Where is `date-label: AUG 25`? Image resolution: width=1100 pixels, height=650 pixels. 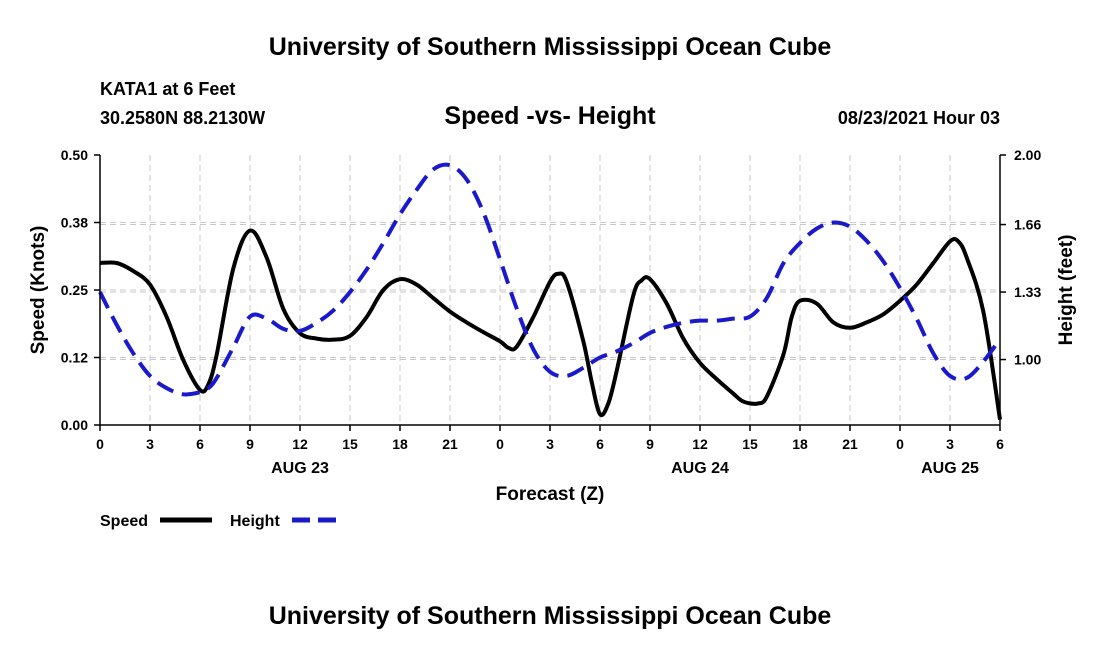 date-label: AUG 25 is located at coordinates (950, 468).